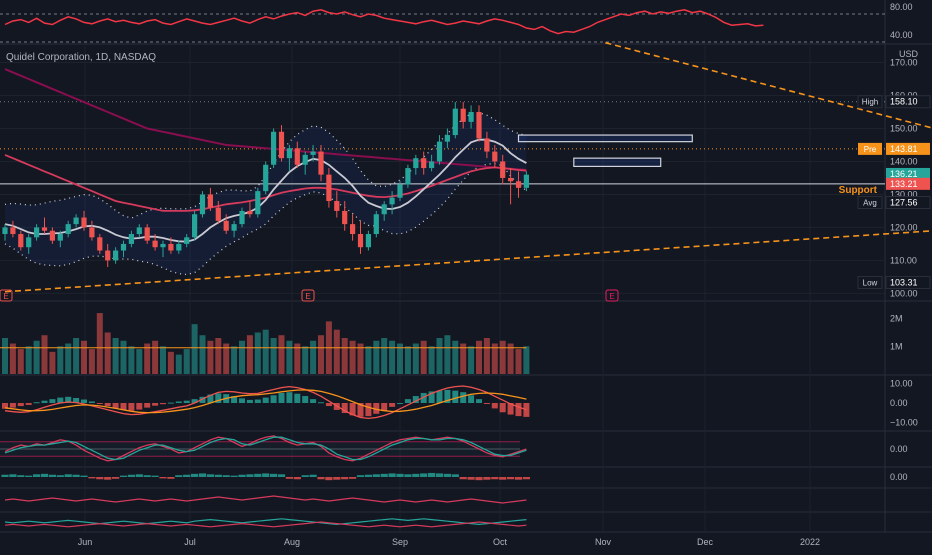  Describe the element at coordinates (605, 138) in the screenshot. I see `zone-box` at that location.